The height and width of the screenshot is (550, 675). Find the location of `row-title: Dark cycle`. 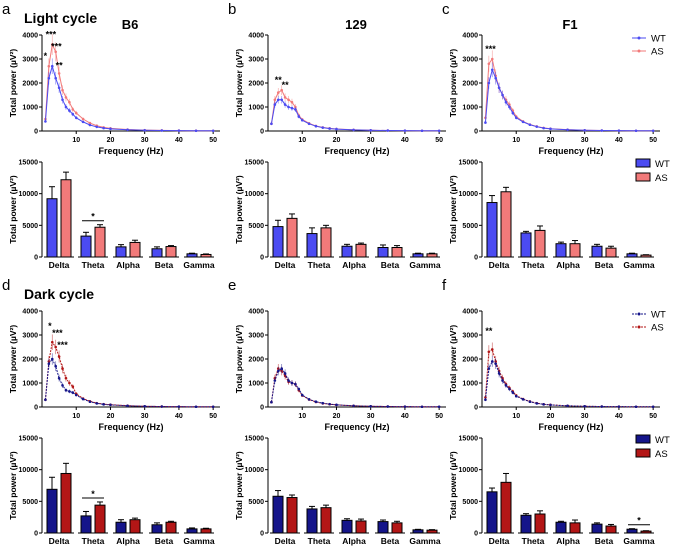

row-title: Dark cycle is located at coordinates (59, 294).